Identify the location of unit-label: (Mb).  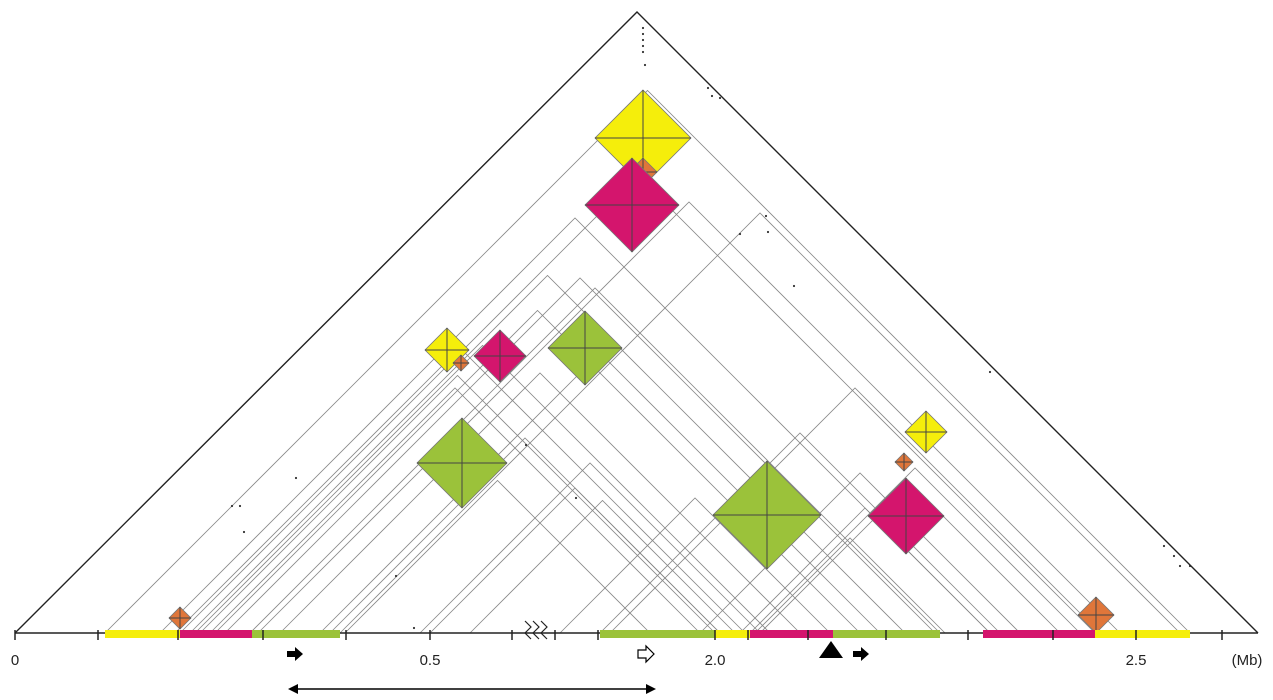
(1247, 660).